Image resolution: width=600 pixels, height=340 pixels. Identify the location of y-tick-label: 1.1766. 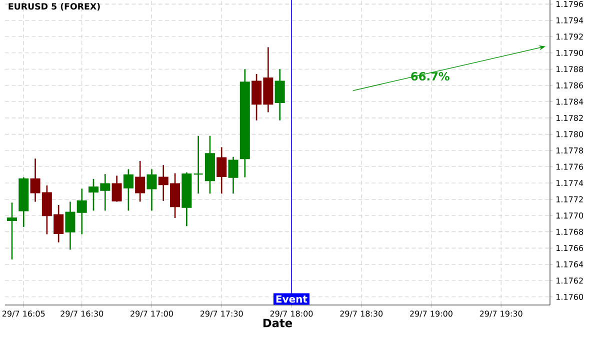
(570, 248).